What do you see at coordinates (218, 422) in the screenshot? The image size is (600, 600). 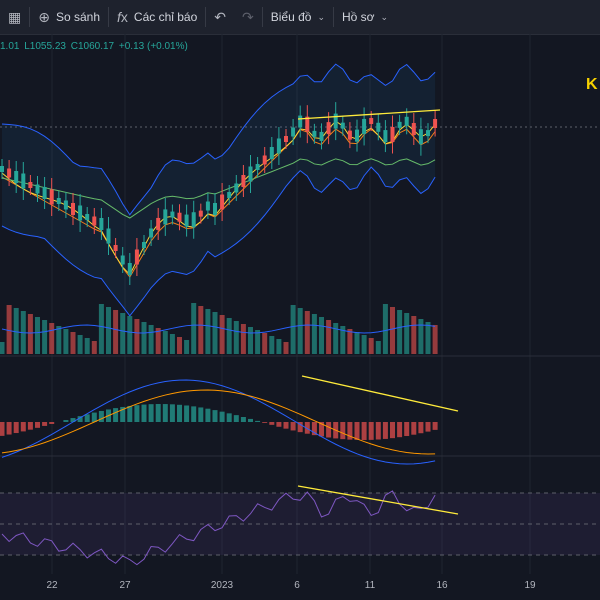 I see `macd-signal` at bounding box center [218, 422].